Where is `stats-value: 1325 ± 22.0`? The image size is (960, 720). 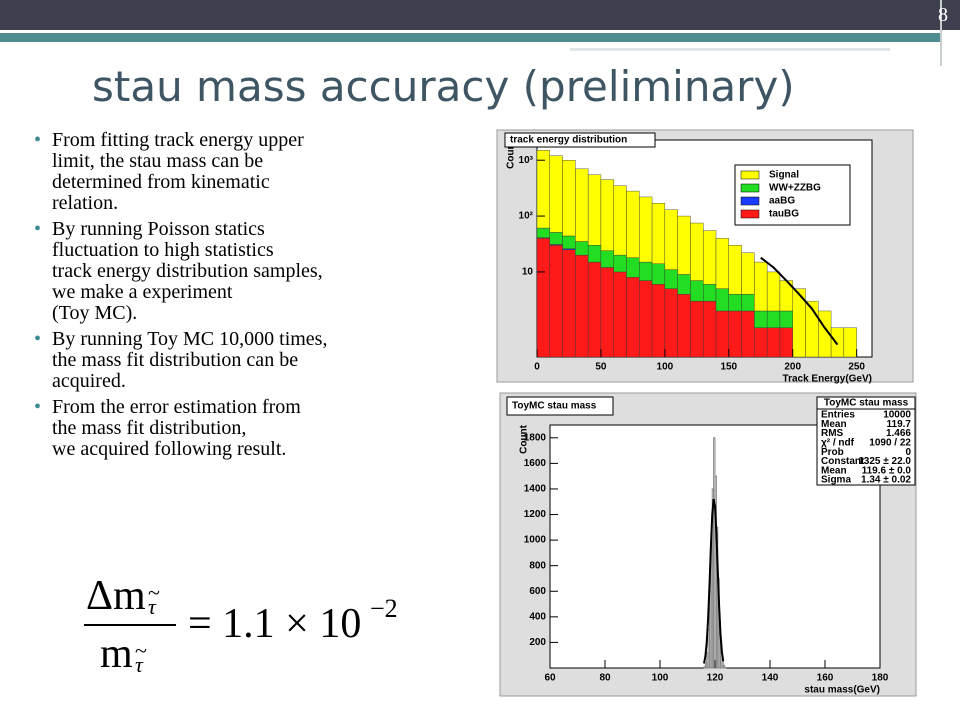 stats-value: 1325 ± 22.0 is located at coordinates (884, 461).